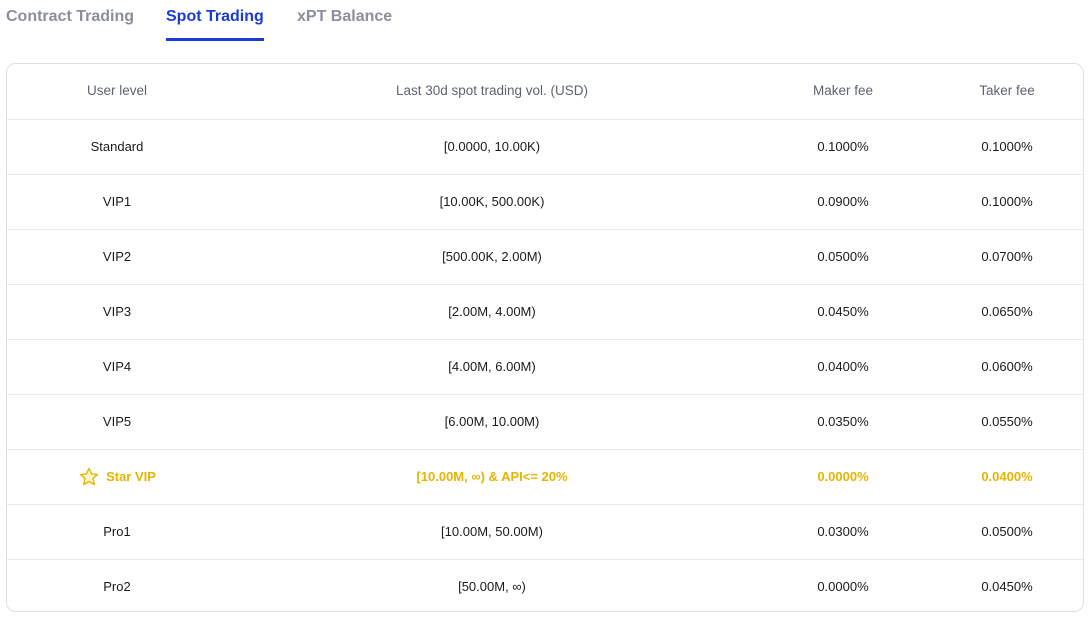 Image resolution: width=1092 pixels, height=623 pixels. I want to click on taker-fee: 0.0700%, so click(1007, 256).